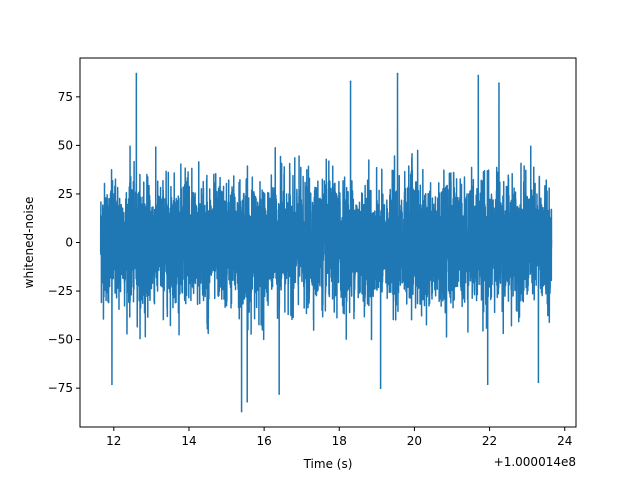  What do you see at coordinates (65, 145) in the screenshot?
I see `y-tick-label: 50` at bounding box center [65, 145].